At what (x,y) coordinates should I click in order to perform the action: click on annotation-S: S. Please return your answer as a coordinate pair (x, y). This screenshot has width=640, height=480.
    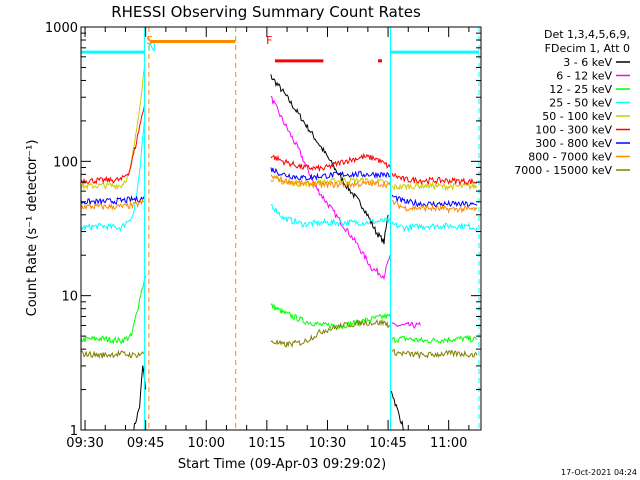
    Looking at the image, I should click on (149, 40).